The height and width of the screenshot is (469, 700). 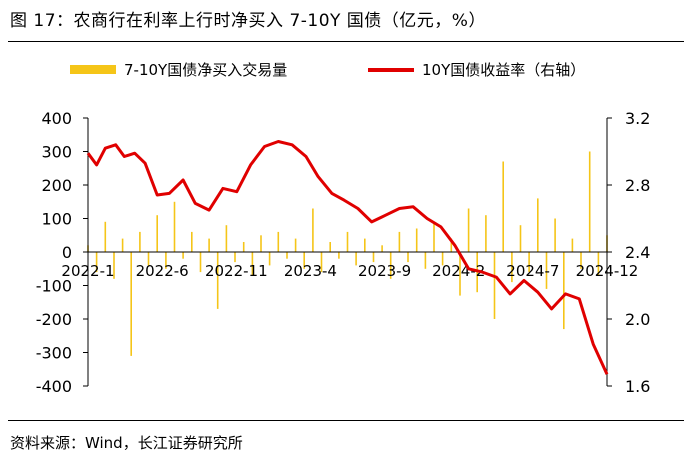 What do you see at coordinates (310, 271) in the screenshot?
I see `x-tick-label: 2023-4` at bounding box center [310, 271].